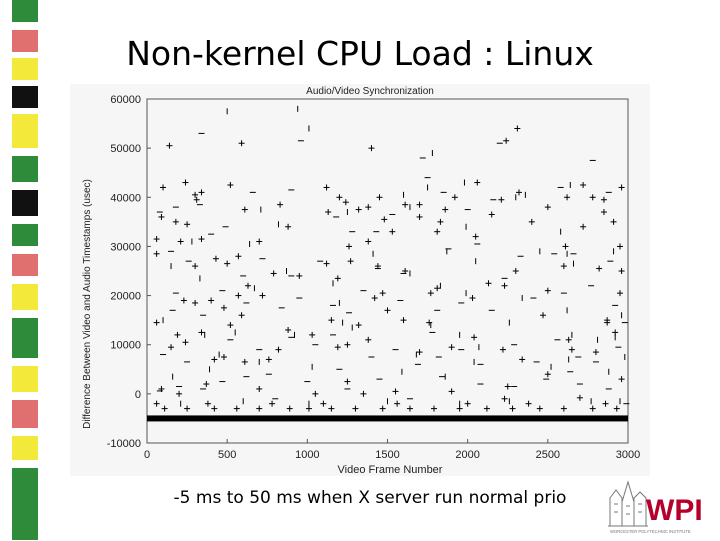  I want to click on chart-title: Audio/Video Synchronization, so click(370, 91).